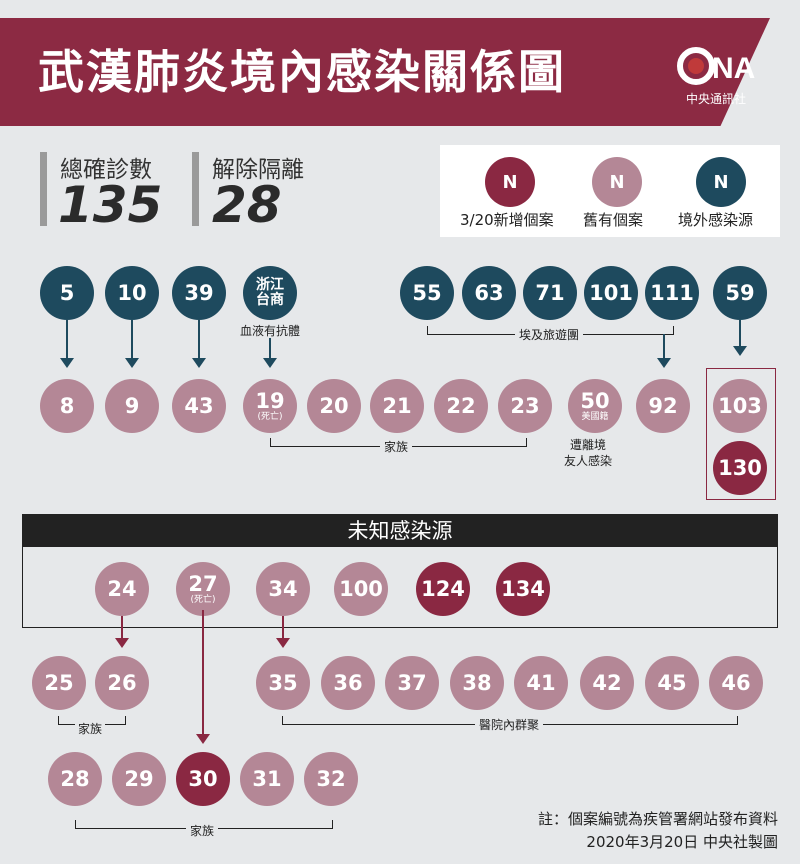 The image size is (800, 864). I want to click on case-9: 9, so click(132, 406).